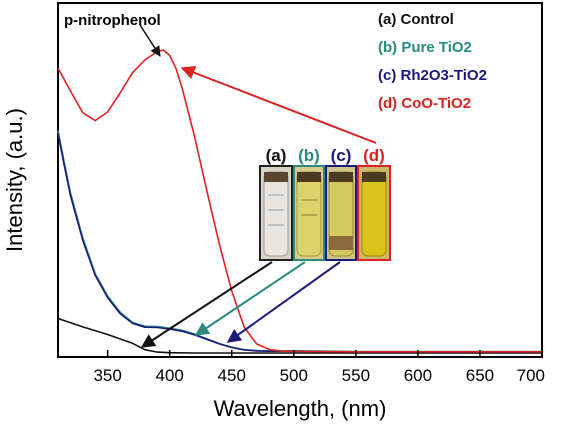 The image size is (562, 424). Describe the element at coordinates (424, 103) in the screenshot. I see `legend-entry-coo-tio2: (d) CoO-TiO2` at that location.